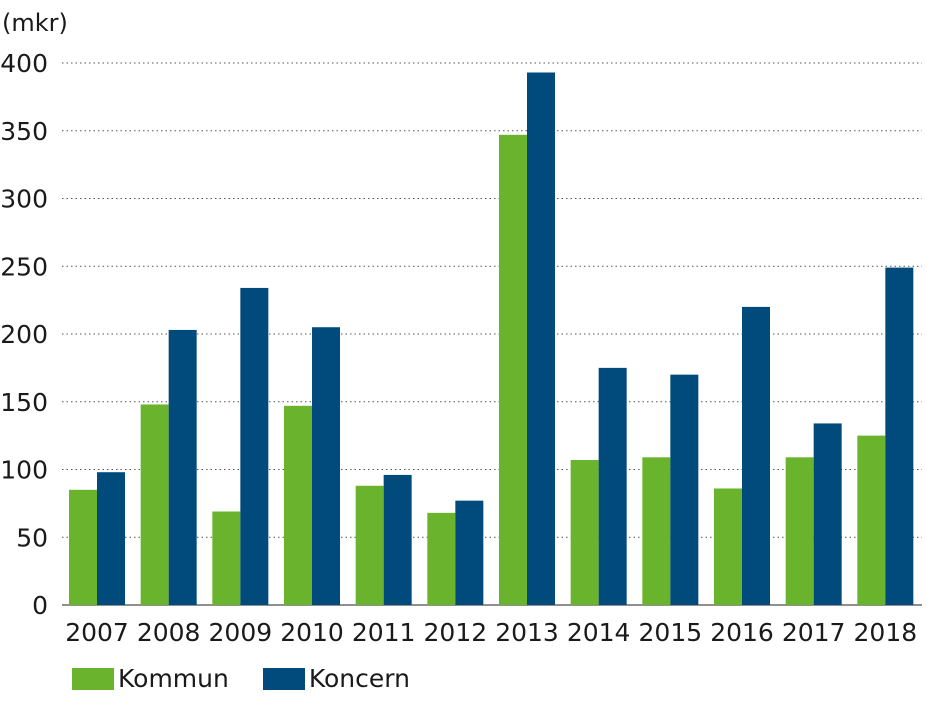 This screenshot has height=703, width=927. What do you see at coordinates (656, 531) in the screenshot?
I see `bar-kommun-2015` at bounding box center [656, 531].